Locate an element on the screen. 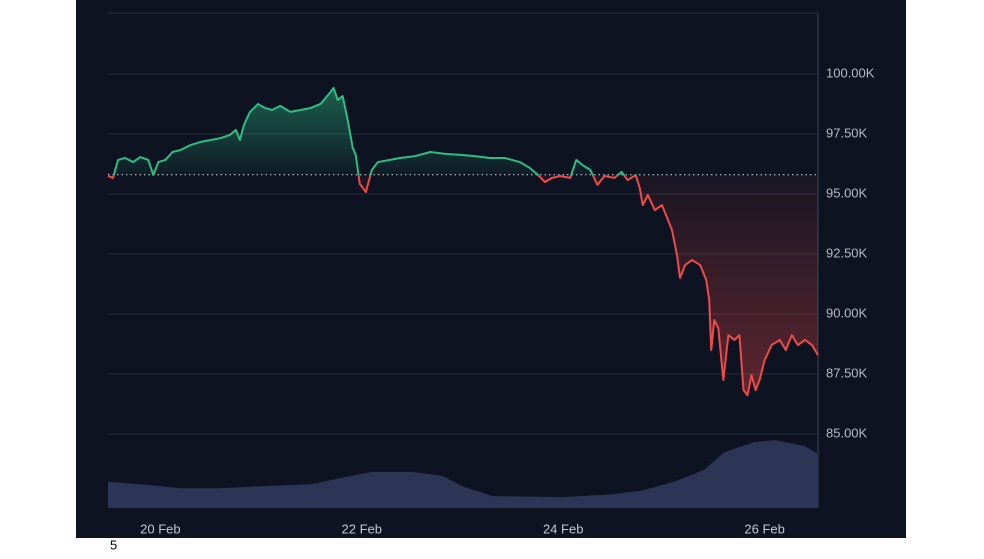  annotation: 5 is located at coordinates (113, 544).